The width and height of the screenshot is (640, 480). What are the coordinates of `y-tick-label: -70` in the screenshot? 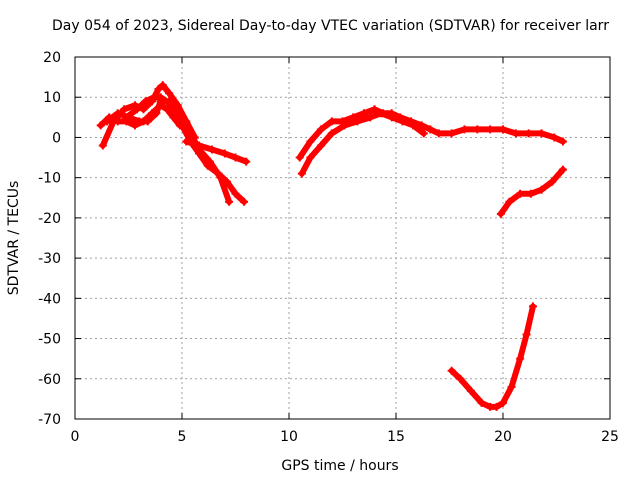 It's located at (49, 420).